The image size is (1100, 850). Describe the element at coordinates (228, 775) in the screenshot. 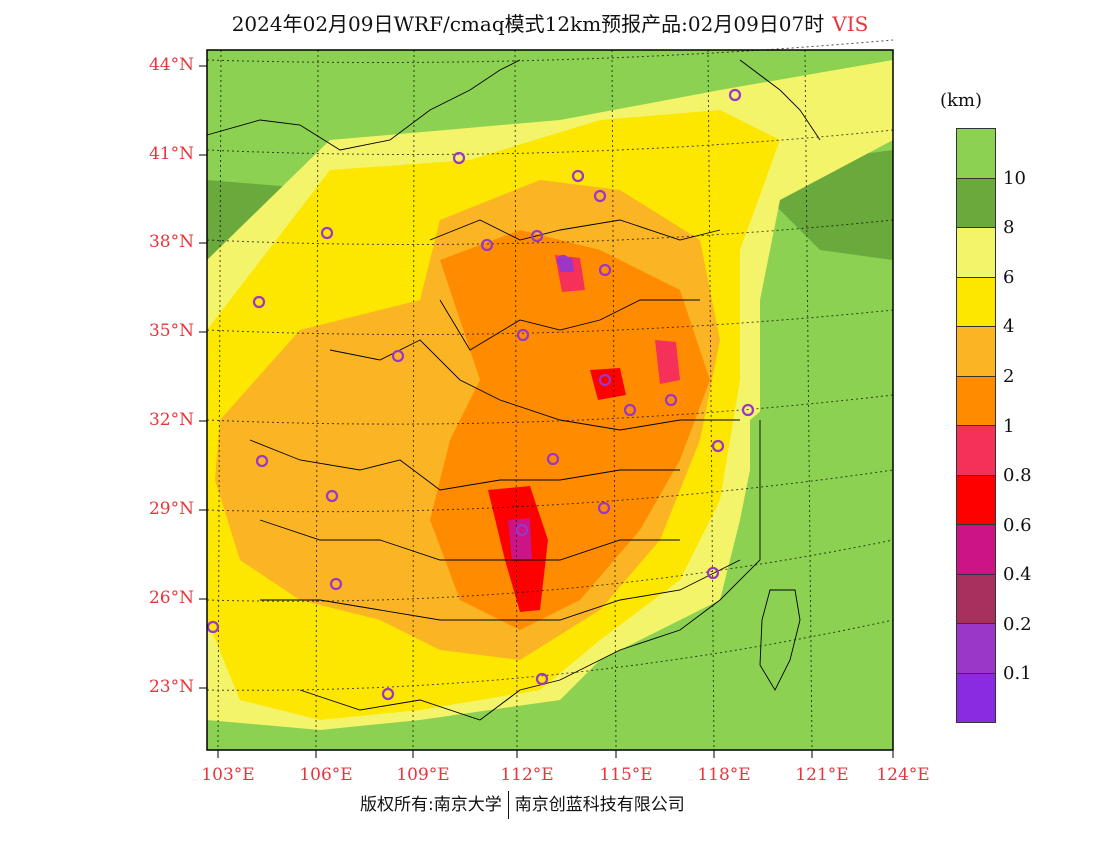

I see `lon-label: 103°E` at that location.